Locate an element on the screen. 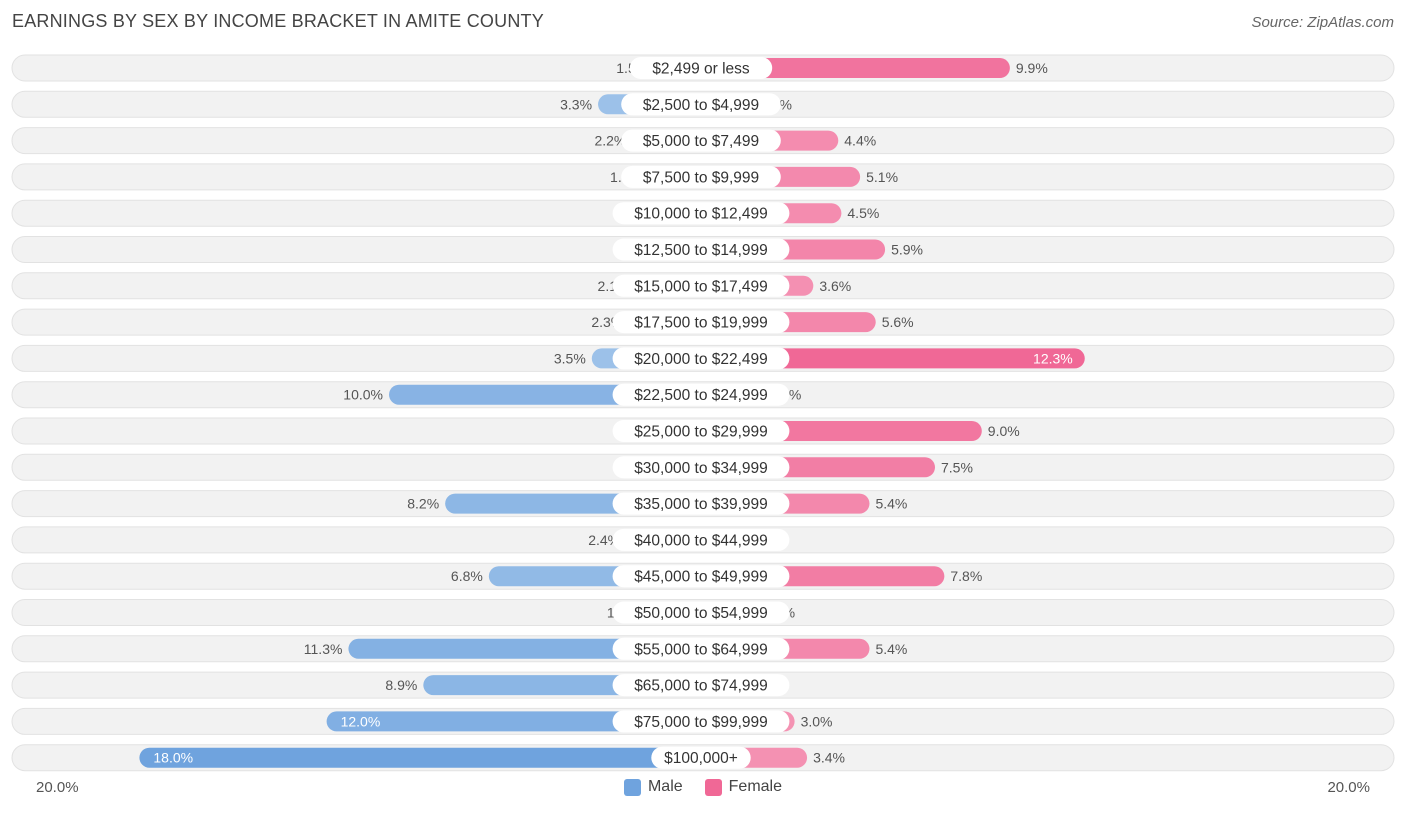  category-label: $17,500 to $19,999 is located at coordinates (701, 323).